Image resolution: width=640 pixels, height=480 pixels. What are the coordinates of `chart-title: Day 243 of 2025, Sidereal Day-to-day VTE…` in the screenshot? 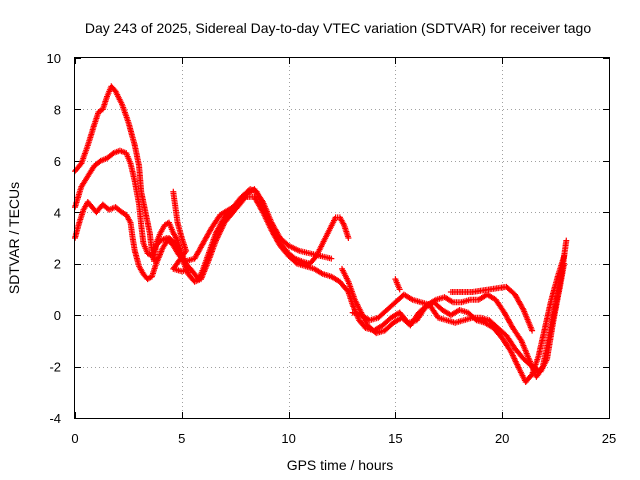 It's located at (338, 28).